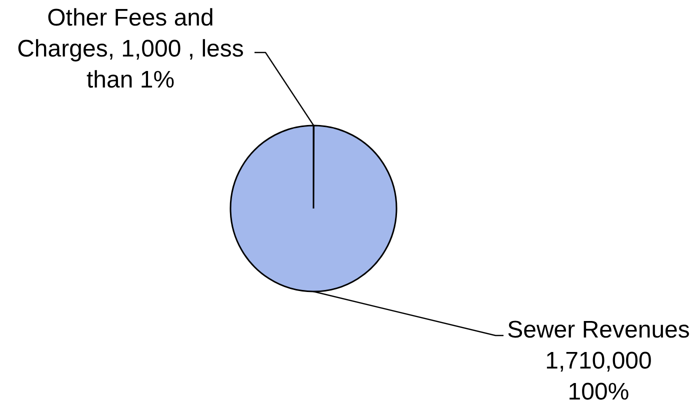 The image size is (699, 402). What do you see at coordinates (598, 330) in the screenshot?
I see `slice-label: Sewer Revenues` at bounding box center [598, 330].